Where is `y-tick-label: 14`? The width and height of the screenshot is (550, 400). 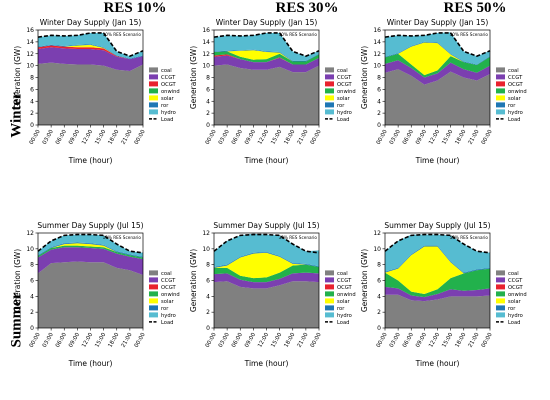 y-tick-label: 14 is located at coordinates (30, 42).